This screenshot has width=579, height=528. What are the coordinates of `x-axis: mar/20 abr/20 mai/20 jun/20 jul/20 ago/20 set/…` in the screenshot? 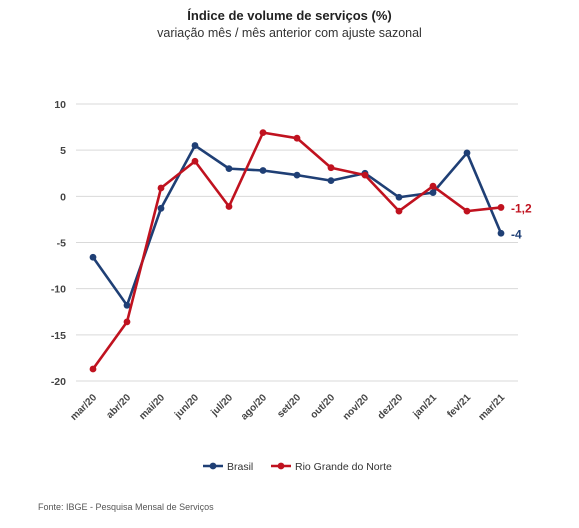 It's located at (288, 407).